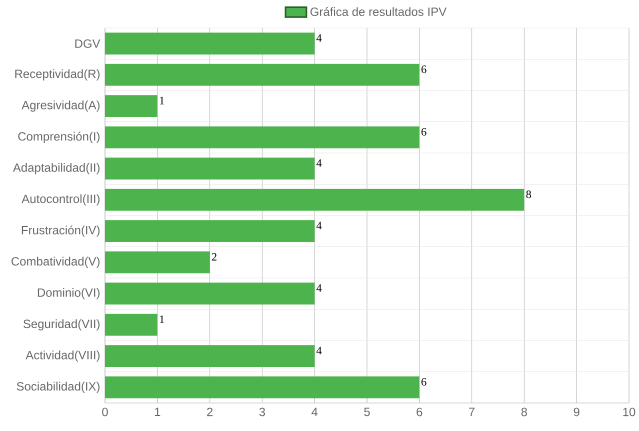  I want to click on y-tick-label: Autocontrol(III), so click(61, 200).